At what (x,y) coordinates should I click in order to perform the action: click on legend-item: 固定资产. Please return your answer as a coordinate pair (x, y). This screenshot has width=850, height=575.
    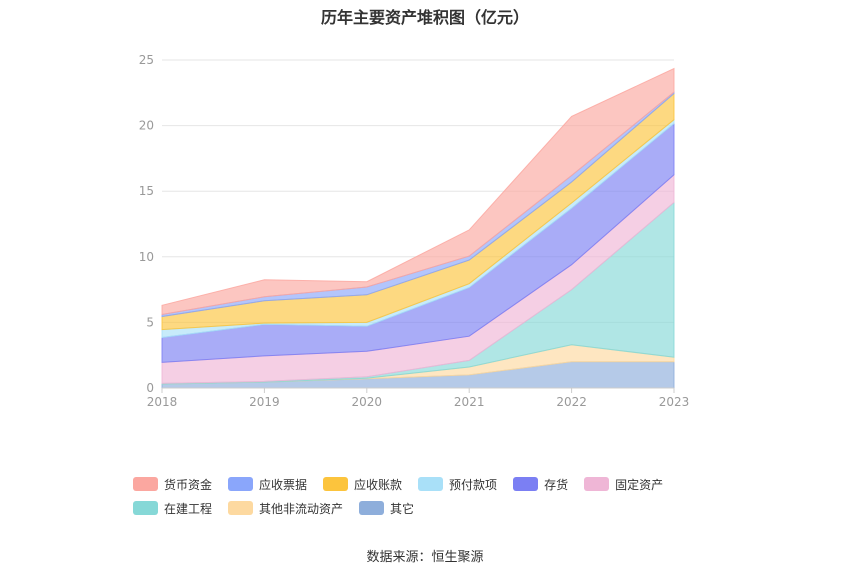
    Looking at the image, I should click on (623, 484).